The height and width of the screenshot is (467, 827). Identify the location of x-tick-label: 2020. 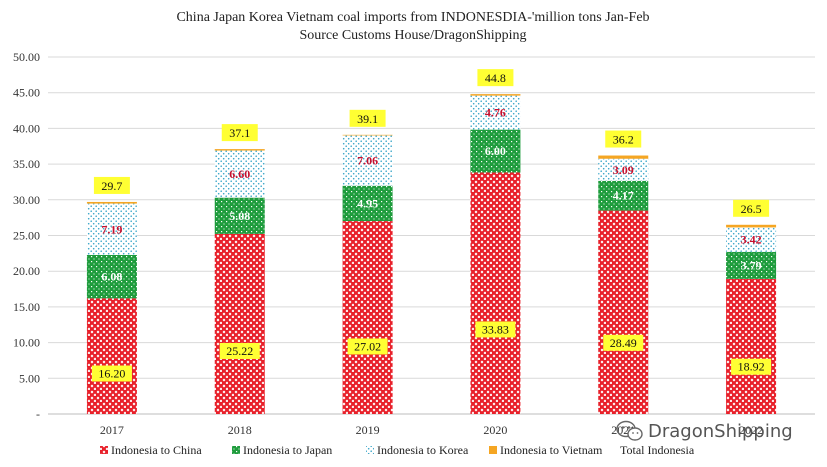
(495, 430).